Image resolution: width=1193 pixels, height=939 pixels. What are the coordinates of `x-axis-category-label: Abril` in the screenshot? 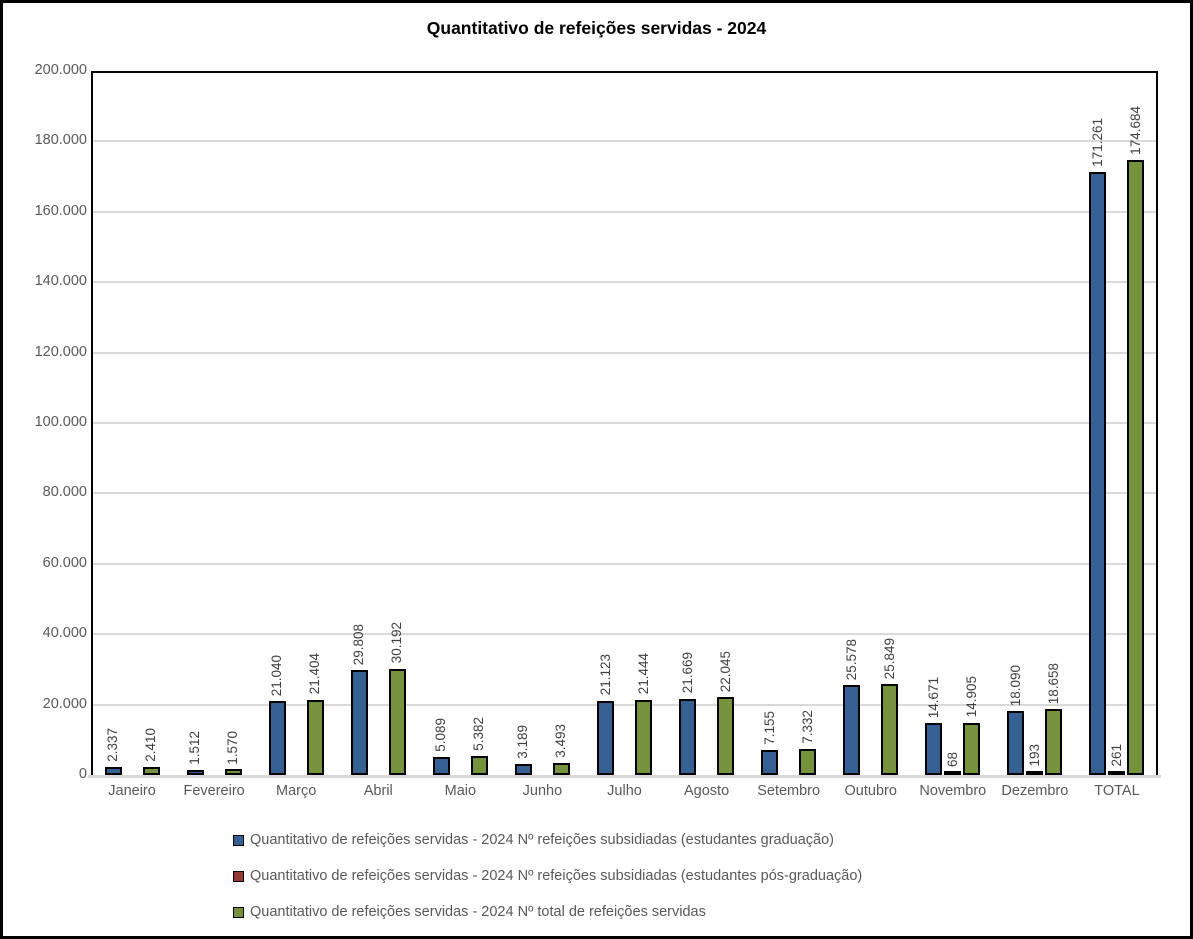 It's located at (378, 791).